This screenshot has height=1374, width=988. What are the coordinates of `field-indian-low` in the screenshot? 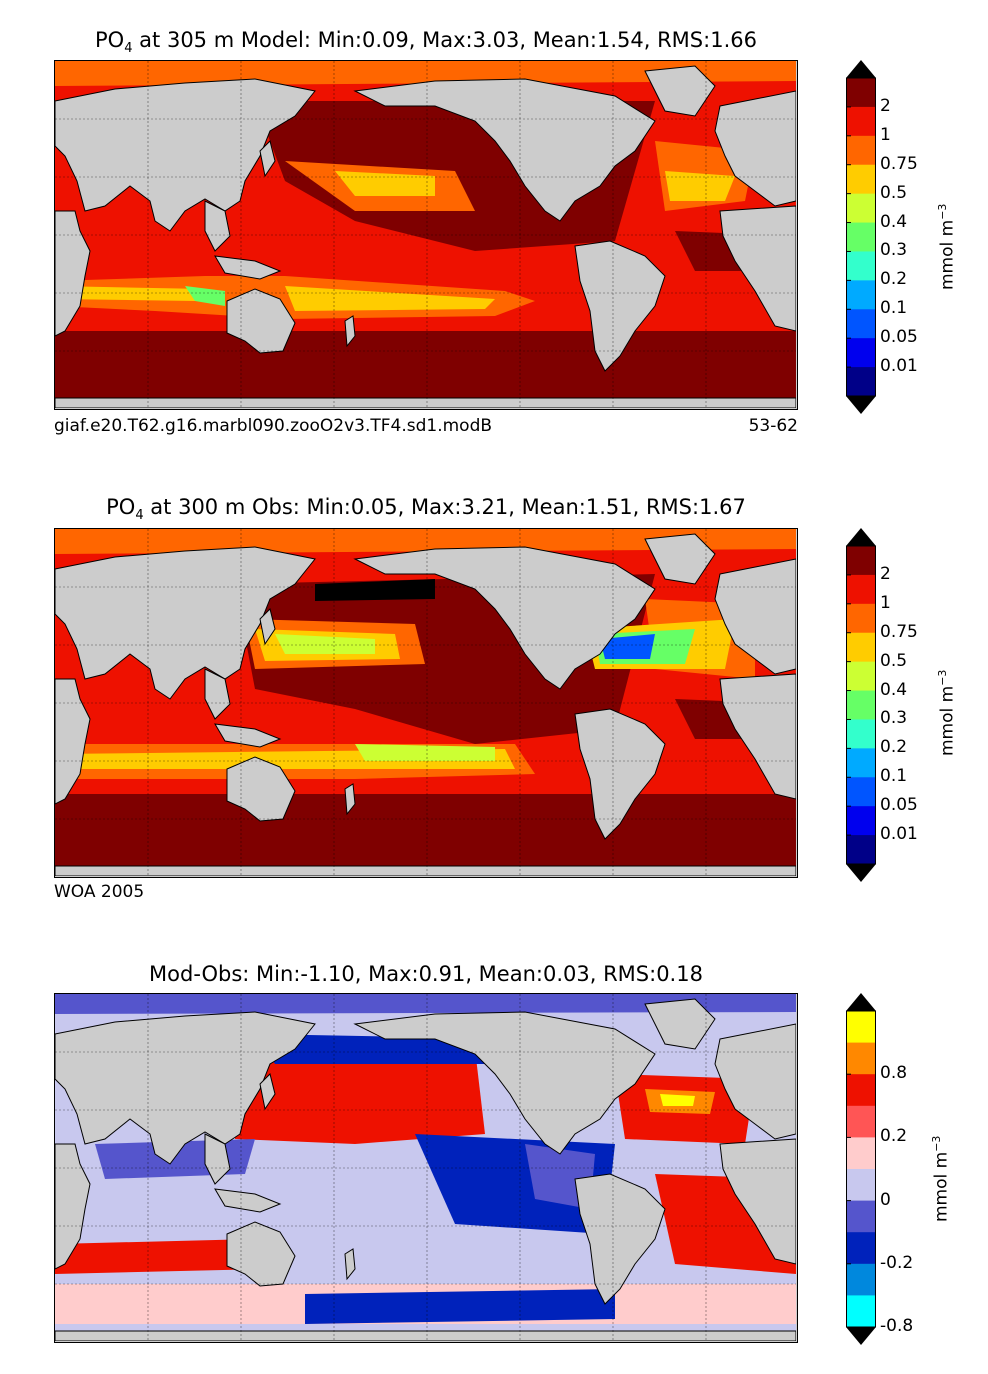 It's located at (205, 296).